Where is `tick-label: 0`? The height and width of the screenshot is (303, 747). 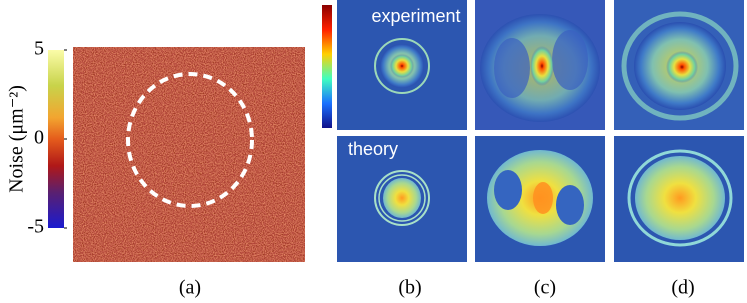
tick-label: 0 is located at coordinates (39, 138).